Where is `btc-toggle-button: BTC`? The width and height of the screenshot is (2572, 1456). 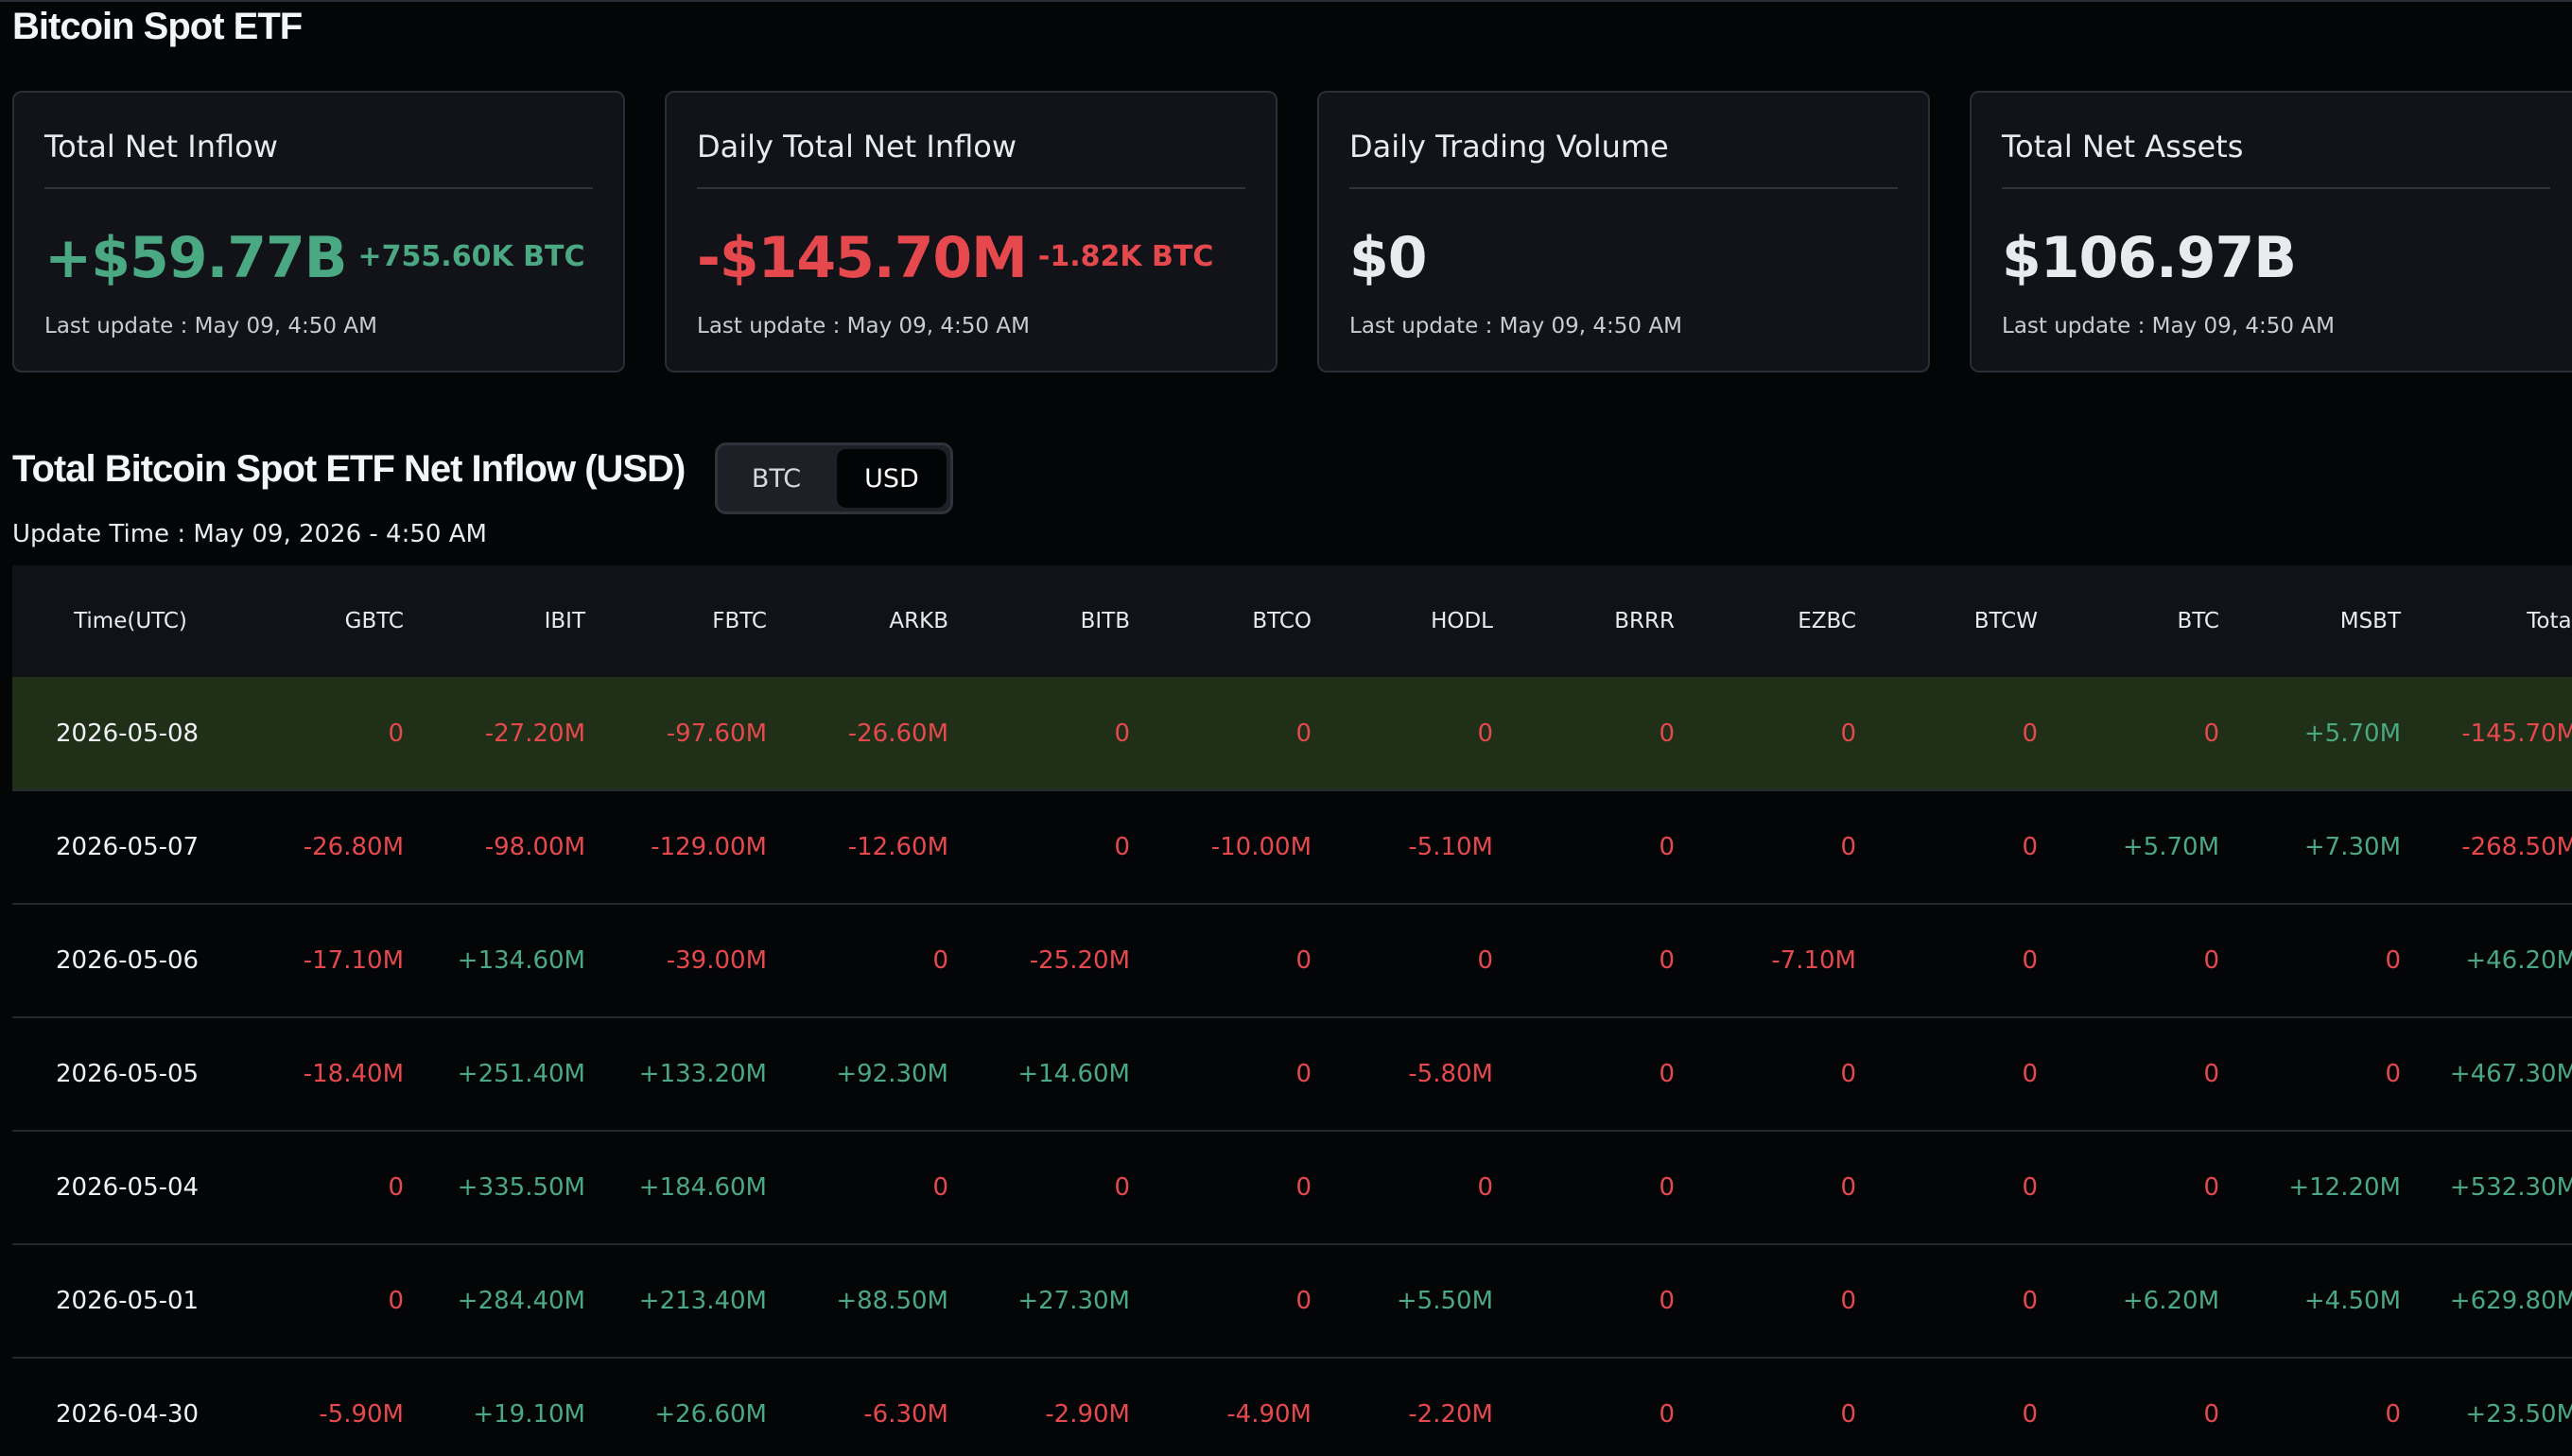 btc-toggle-button: BTC is located at coordinates (776, 478).